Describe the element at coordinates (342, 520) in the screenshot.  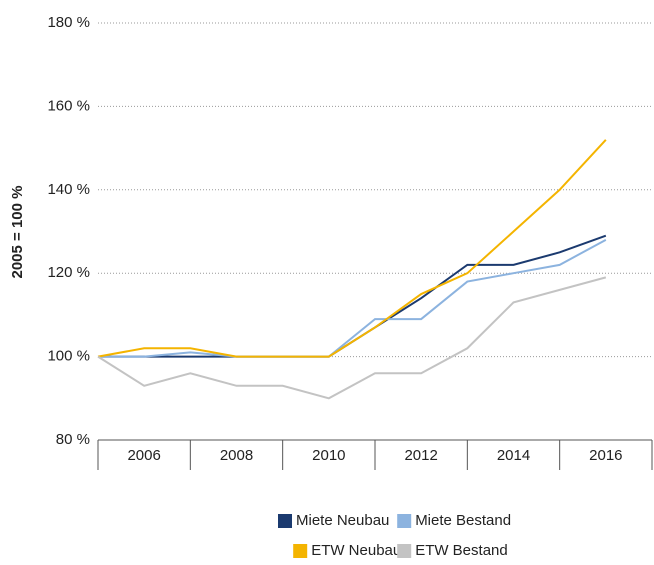
I see `legend-label: Miete Neubau` at that location.